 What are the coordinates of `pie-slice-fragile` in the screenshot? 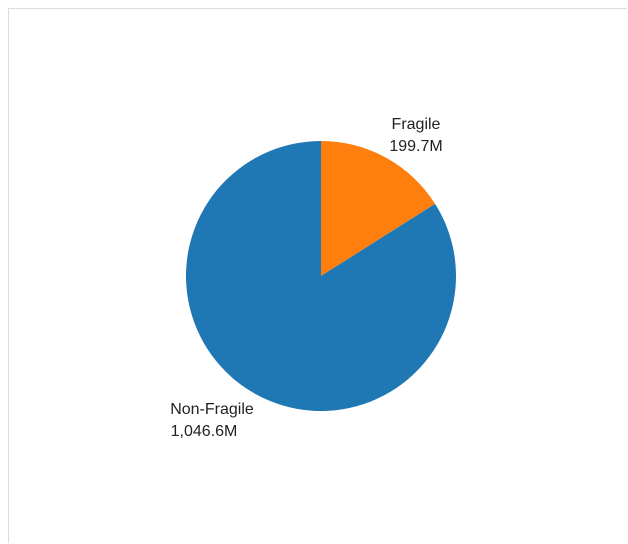 It's located at (378, 208).